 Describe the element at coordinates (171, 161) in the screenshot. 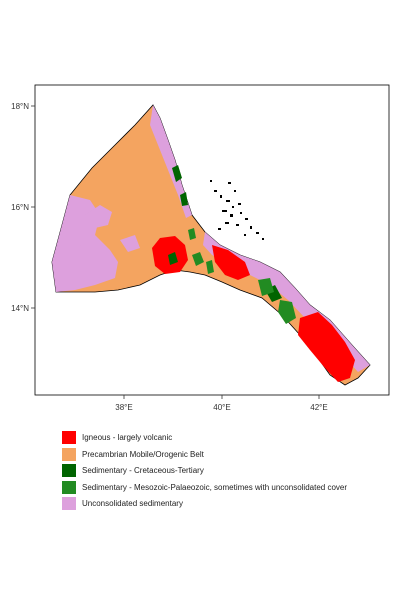

I see `unconsolidated-coast-north` at that location.